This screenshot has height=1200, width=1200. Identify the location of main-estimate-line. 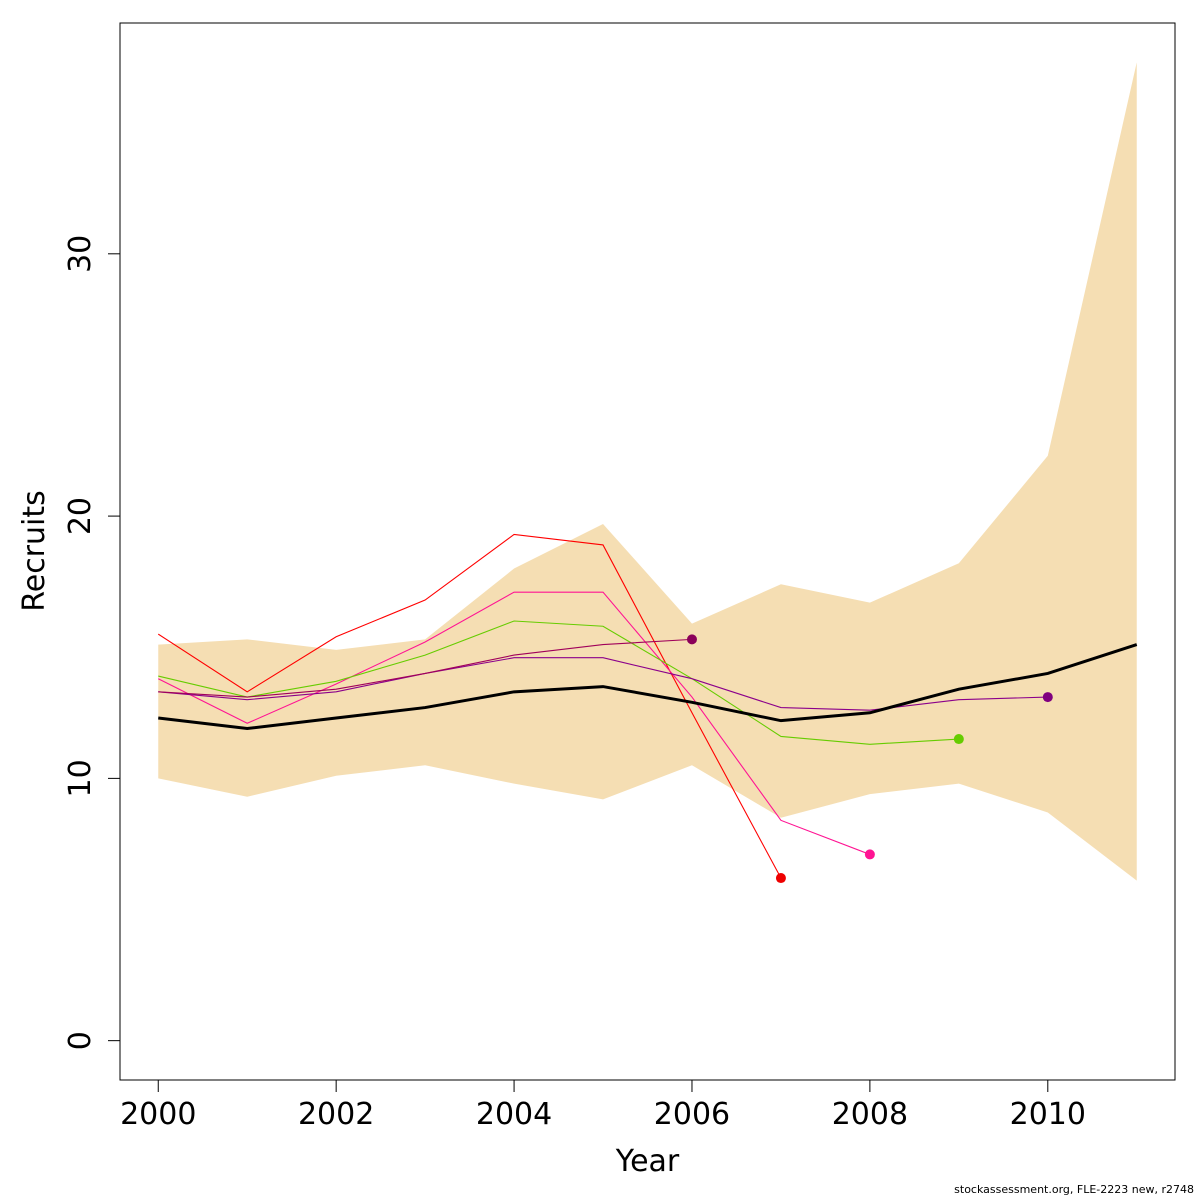
(648, 687).